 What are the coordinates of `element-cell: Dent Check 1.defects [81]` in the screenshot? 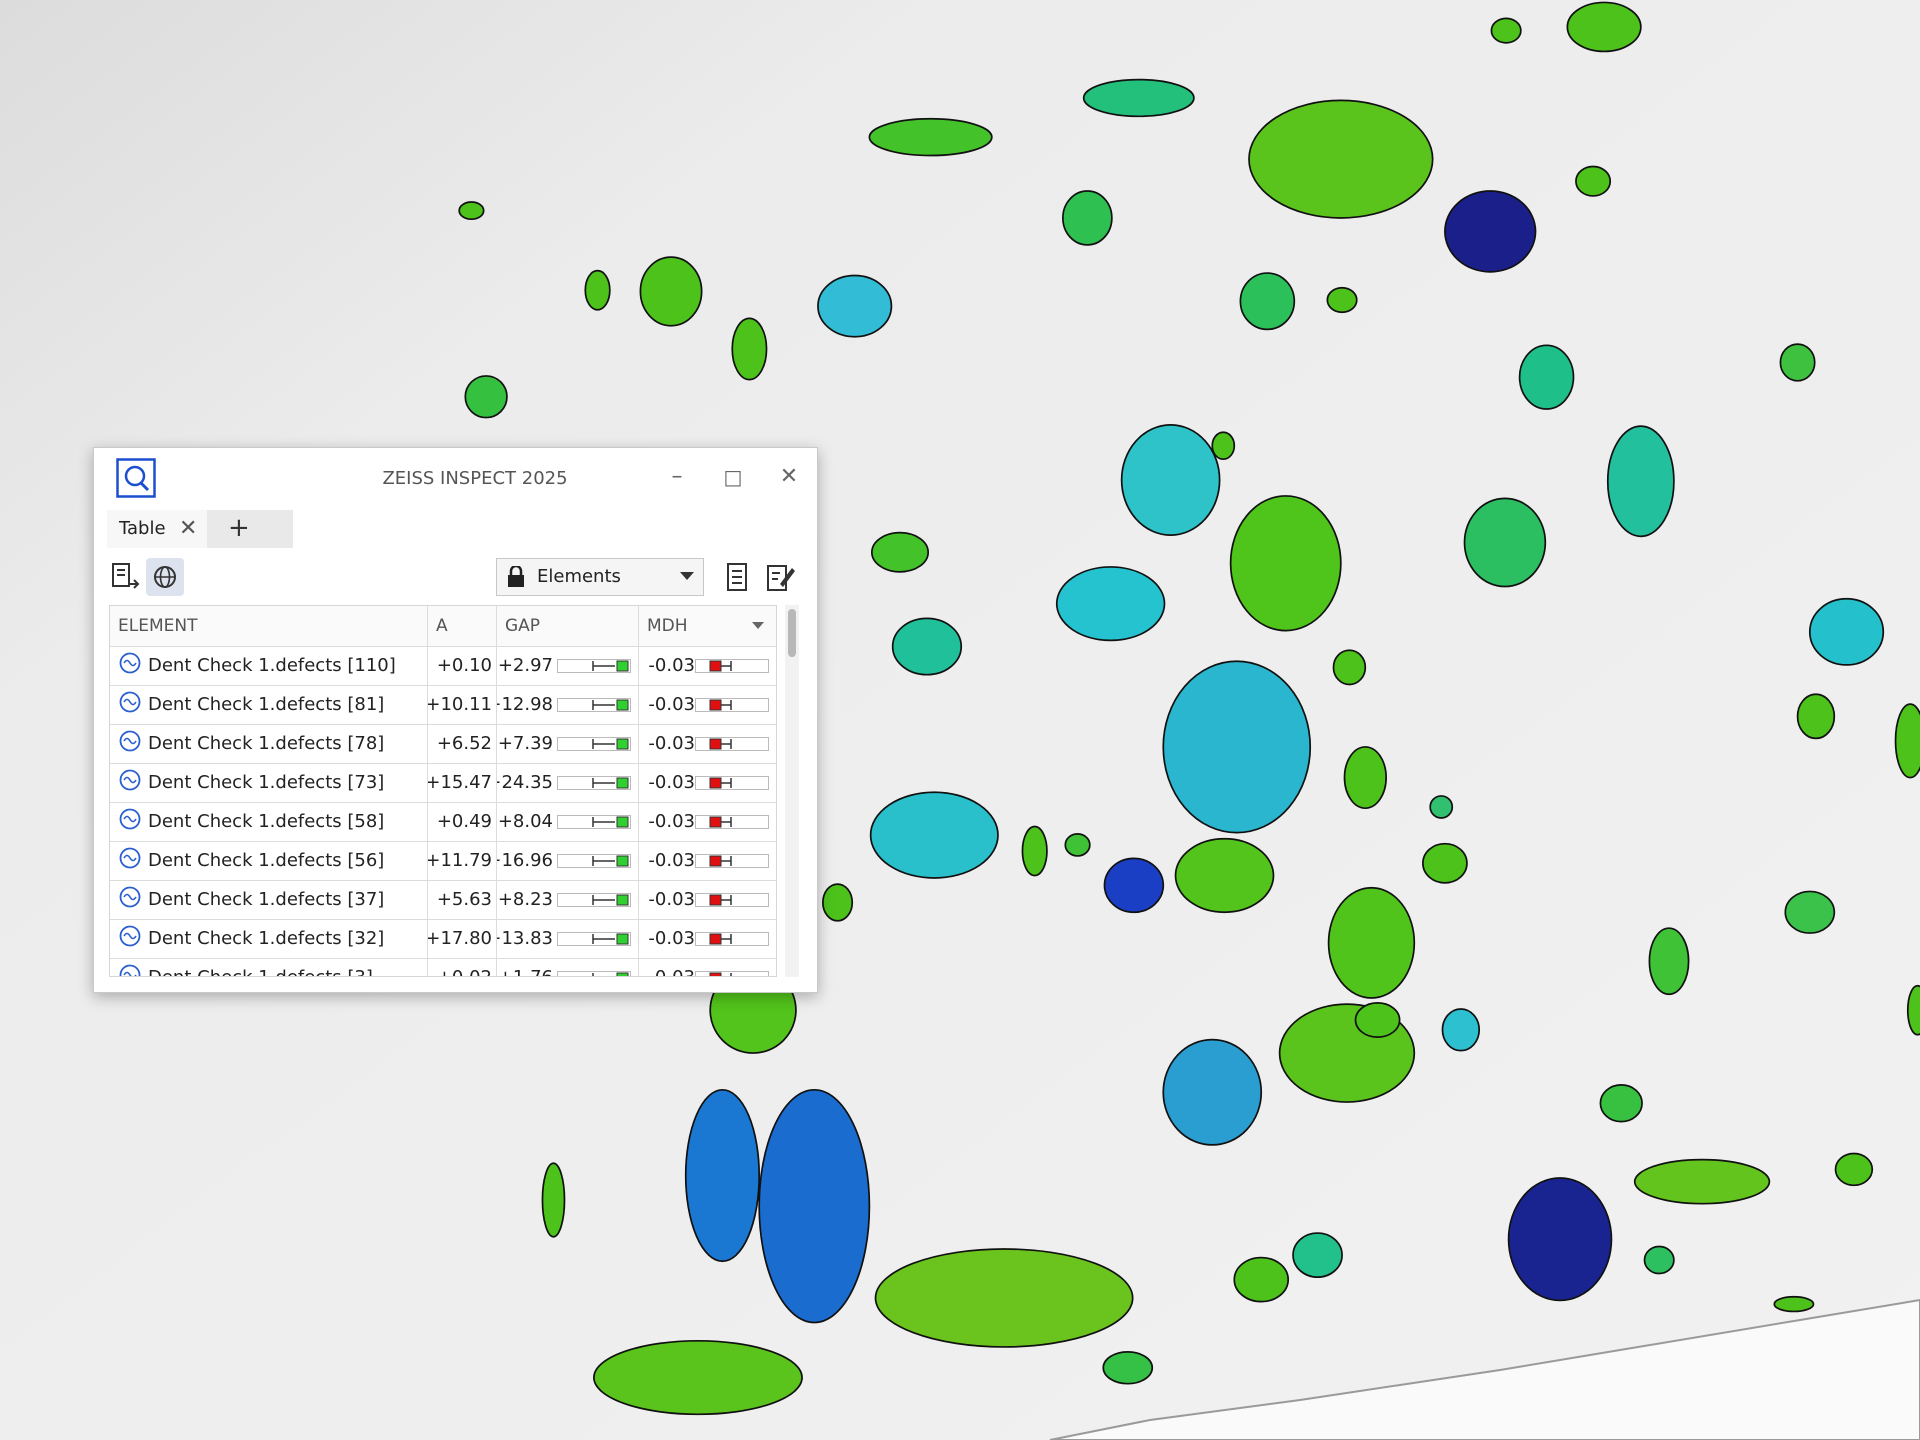 It's located at (269, 705).